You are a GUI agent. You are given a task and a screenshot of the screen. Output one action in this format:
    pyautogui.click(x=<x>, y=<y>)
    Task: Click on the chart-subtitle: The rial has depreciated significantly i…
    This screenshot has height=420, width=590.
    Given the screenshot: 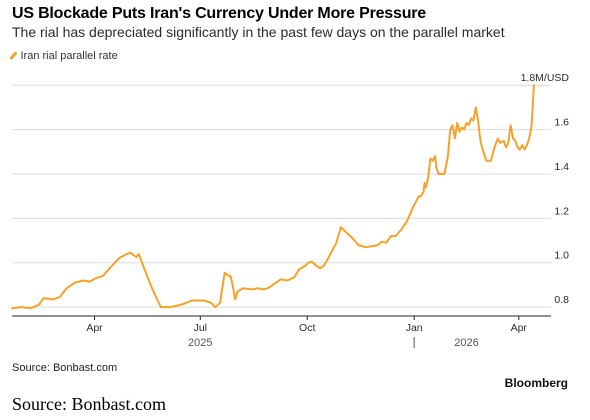 What is the action you would take?
    pyautogui.click(x=258, y=32)
    